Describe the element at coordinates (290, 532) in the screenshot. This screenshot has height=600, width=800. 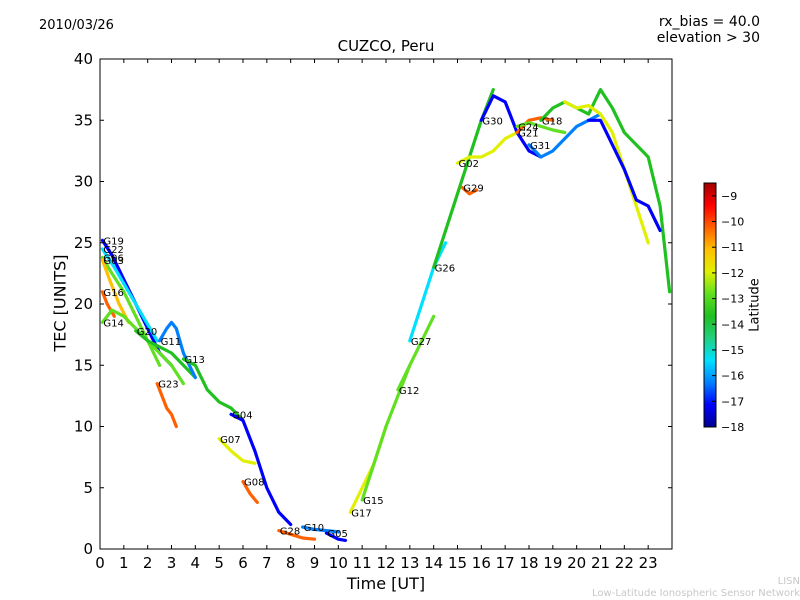
I see `prn-label-g28: G28` at that location.